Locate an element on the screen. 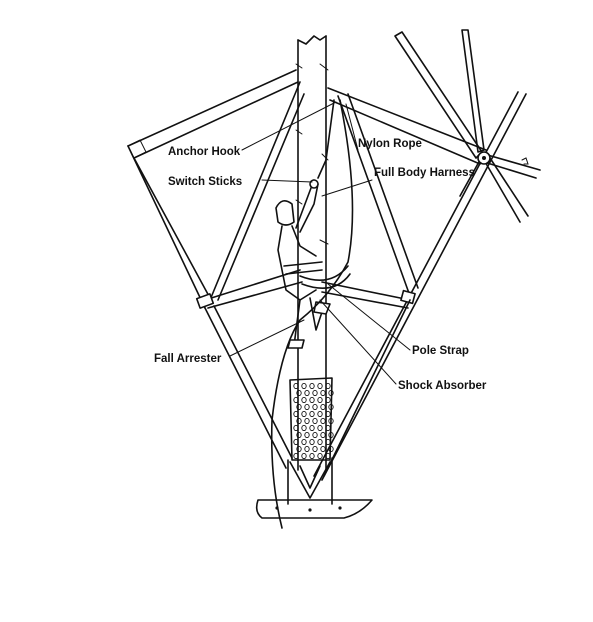 This screenshot has height=622, width=593. label-anchor-hook: Anchor Hook is located at coordinates (204, 152).